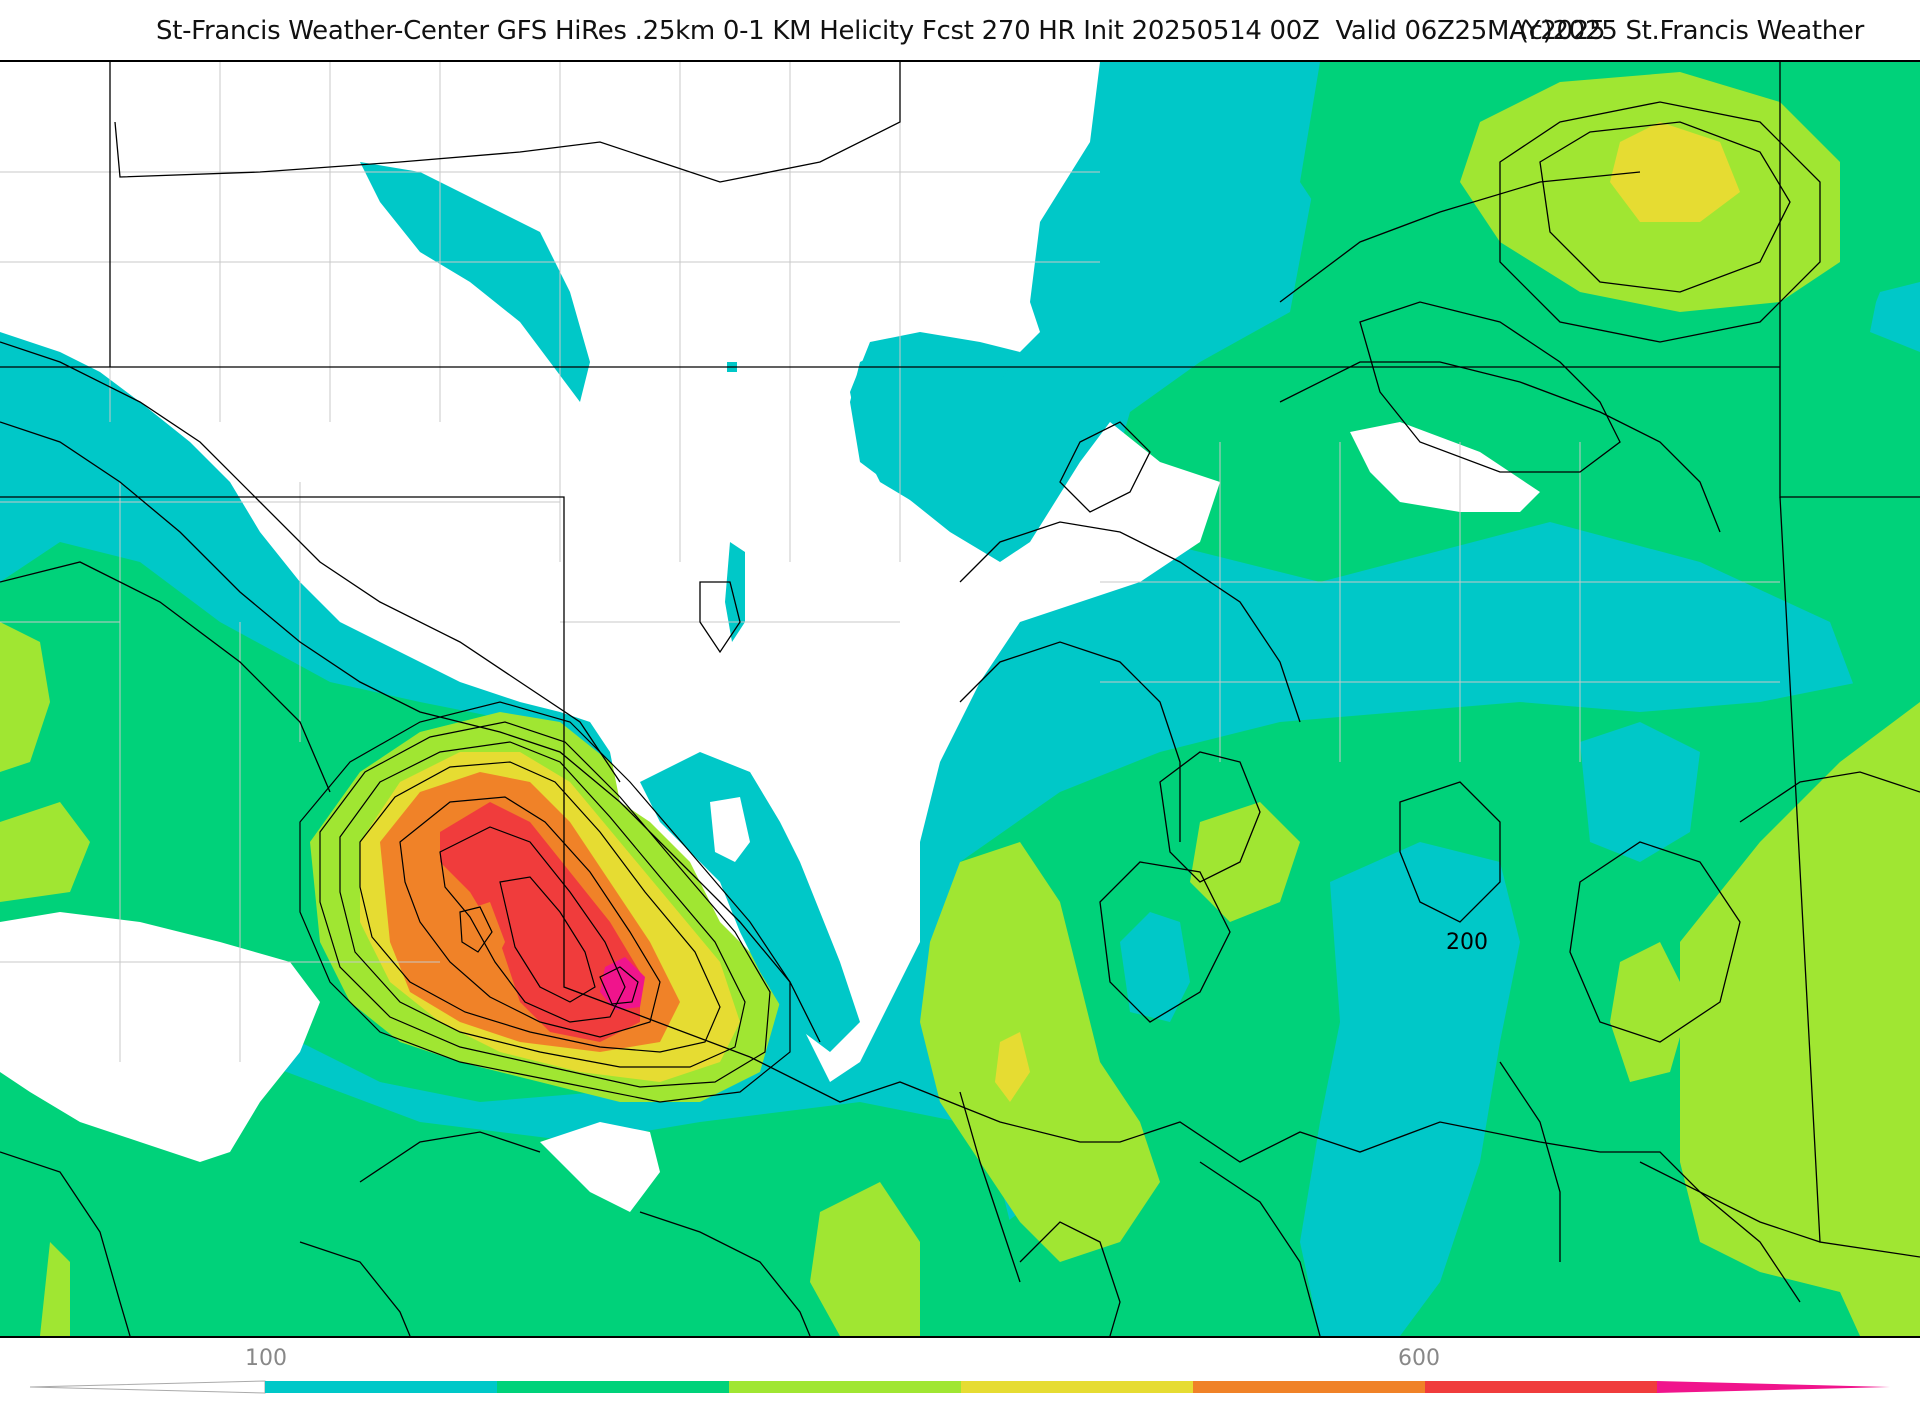  Describe the element at coordinates (1012, 1067) in the screenshot. I see `field-yellow-central` at that location.